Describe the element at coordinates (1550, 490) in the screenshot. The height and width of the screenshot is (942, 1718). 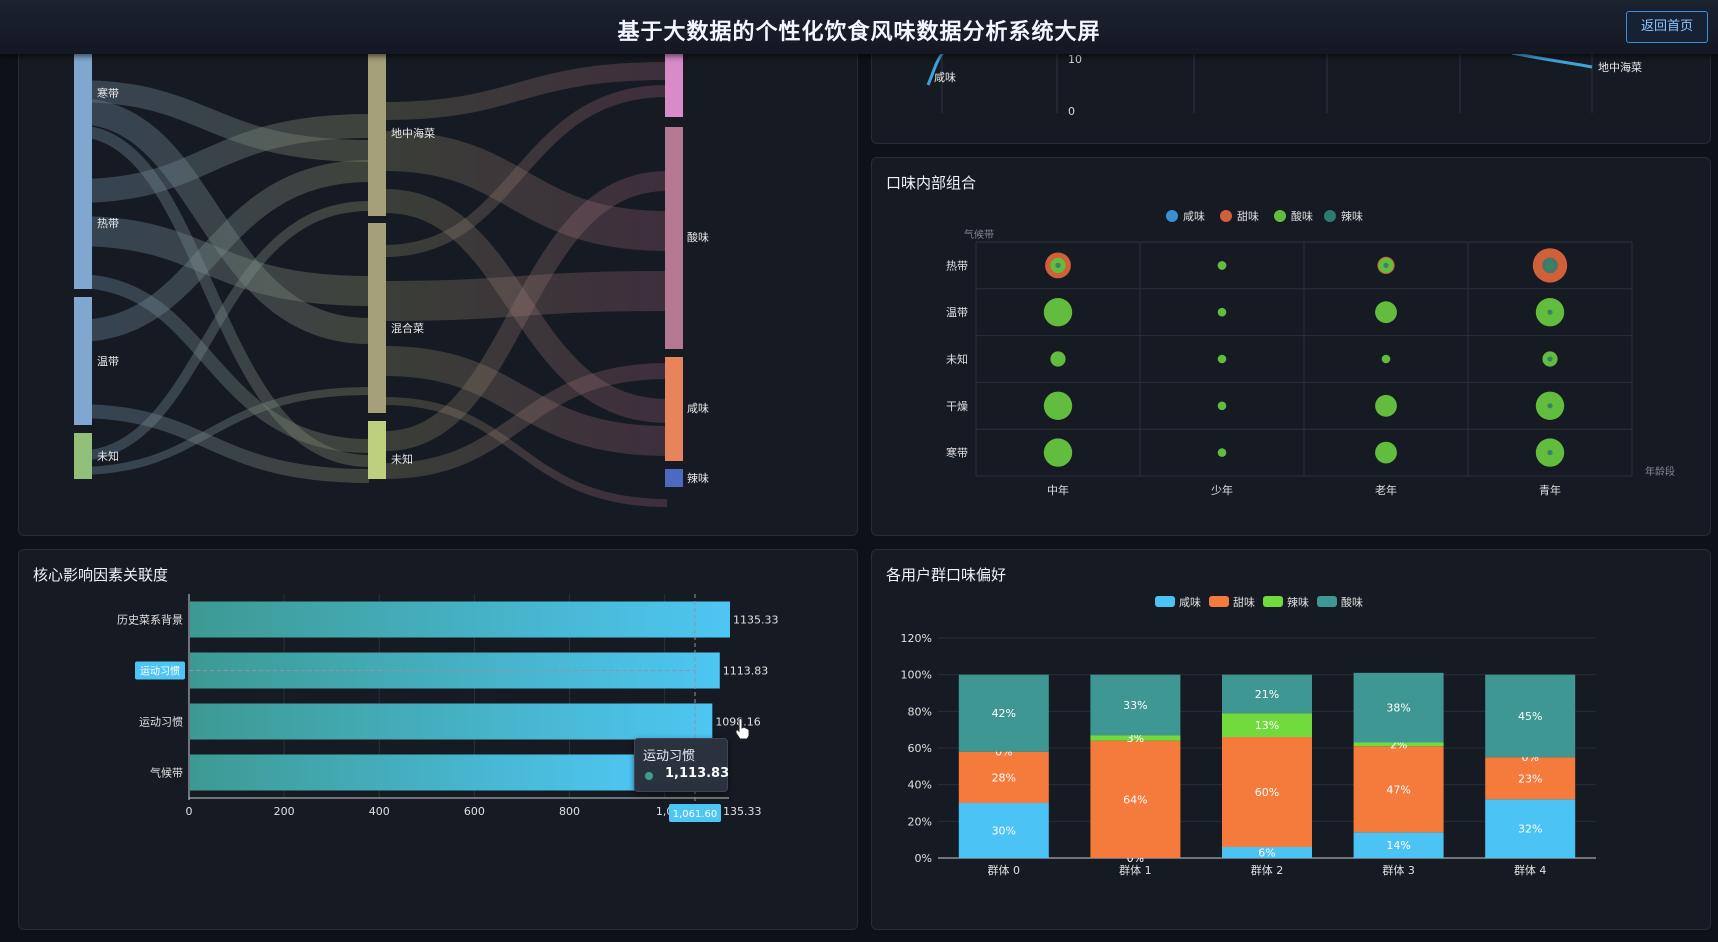
I see `bubble-x-tick: 青年` at that location.